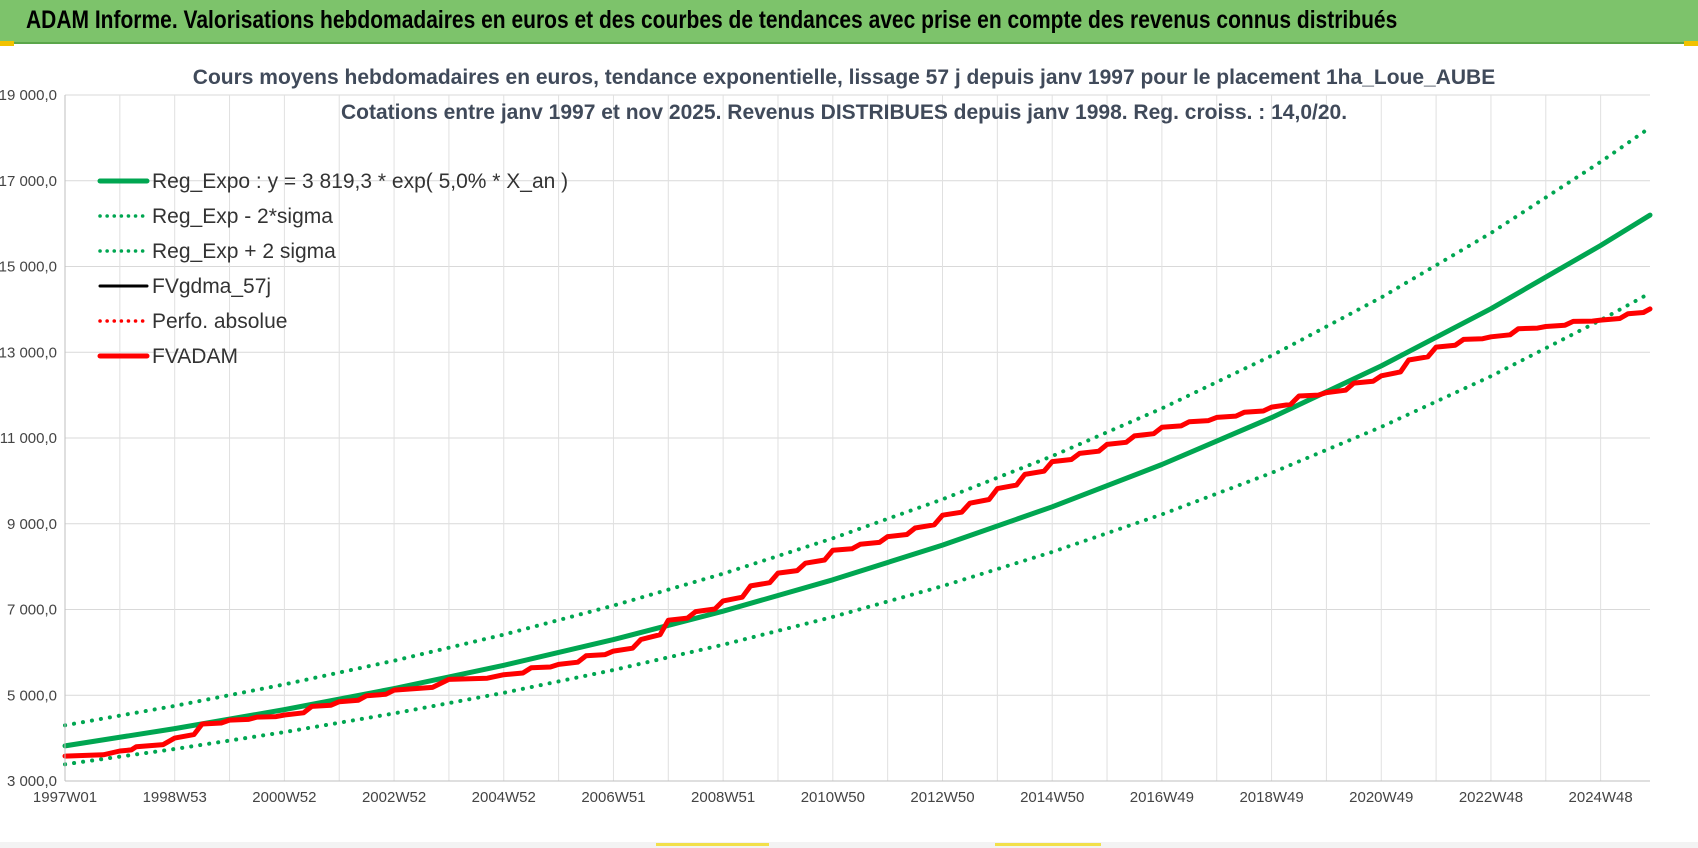 The height and width of the screenshot is (848, 1698). I want to click on x-tick-label: 1997W01, so click(65, 797).